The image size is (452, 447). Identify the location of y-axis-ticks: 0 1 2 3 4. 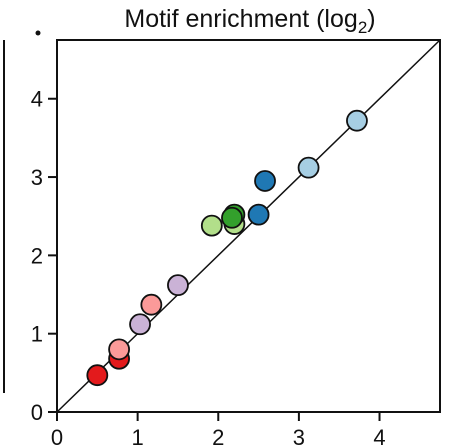
(44, 256).